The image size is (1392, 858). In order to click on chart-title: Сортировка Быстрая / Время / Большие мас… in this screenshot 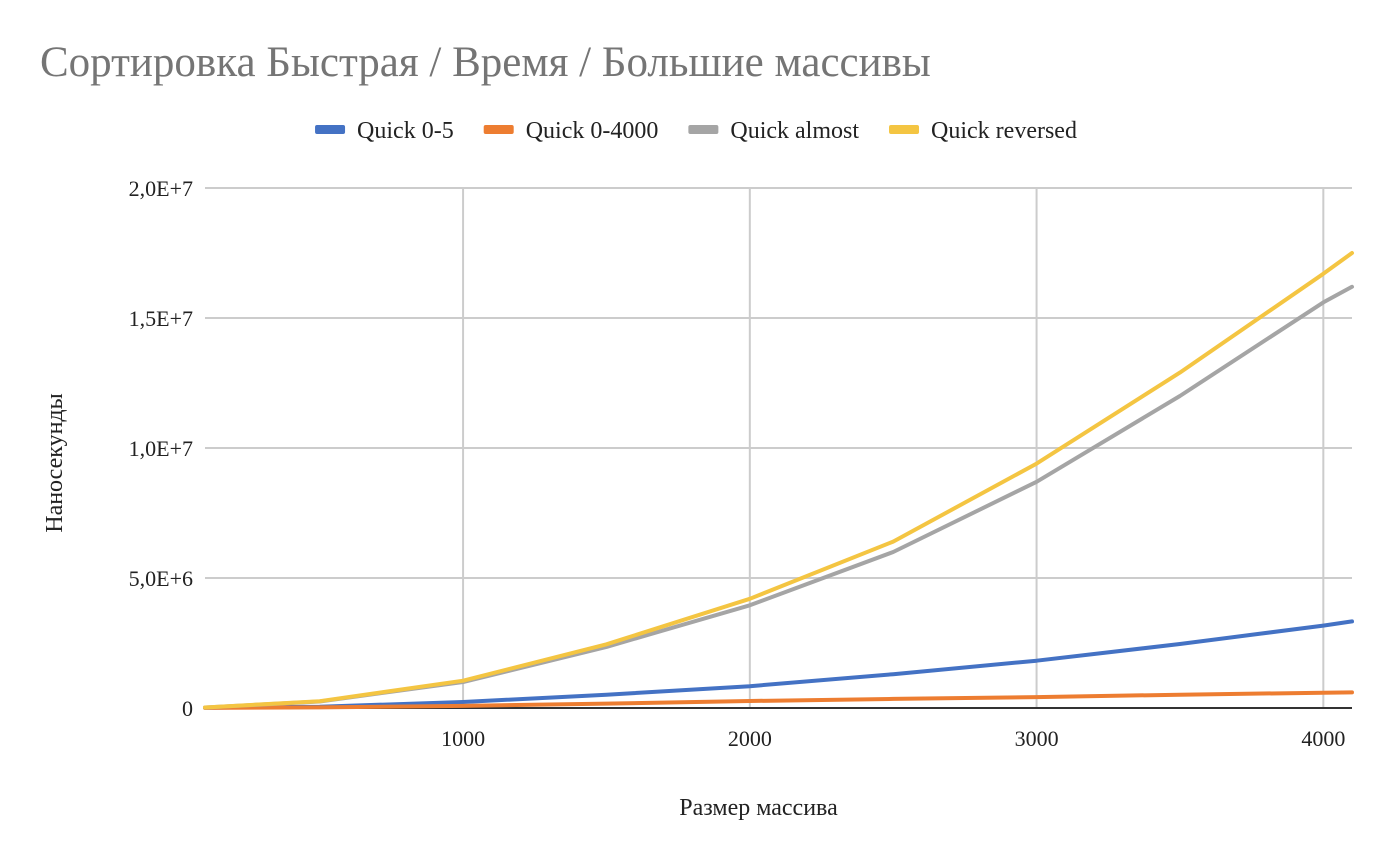, I will do `click(485, 62)`.